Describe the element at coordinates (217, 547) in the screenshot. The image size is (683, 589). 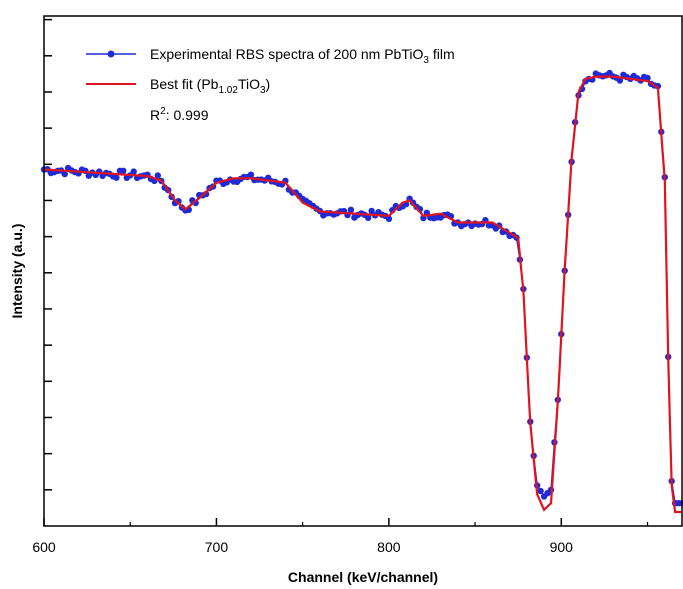
I see `x-tick-label: 700` at that location.